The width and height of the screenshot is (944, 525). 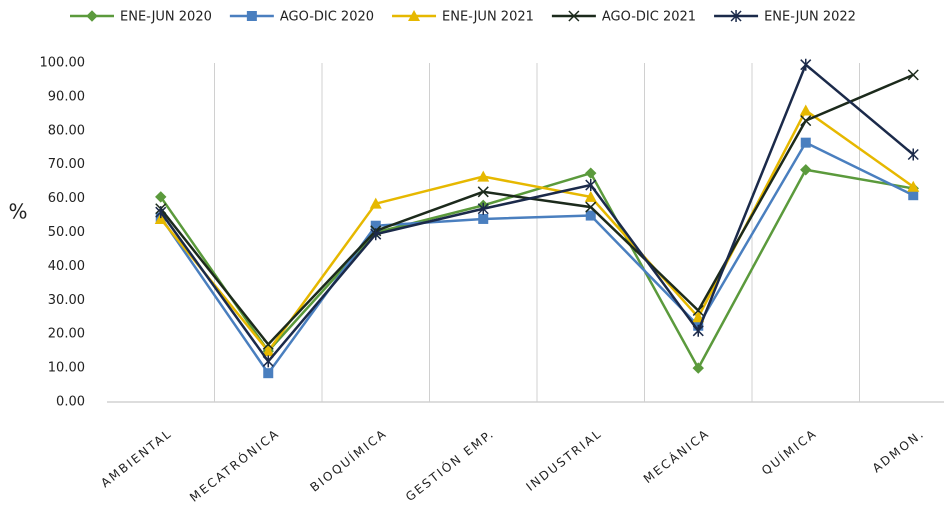 What do you see at coordinates (66, 198) in the screenshot?
I see `y-tick-label: 60.00` at bounding box center [66, 198].